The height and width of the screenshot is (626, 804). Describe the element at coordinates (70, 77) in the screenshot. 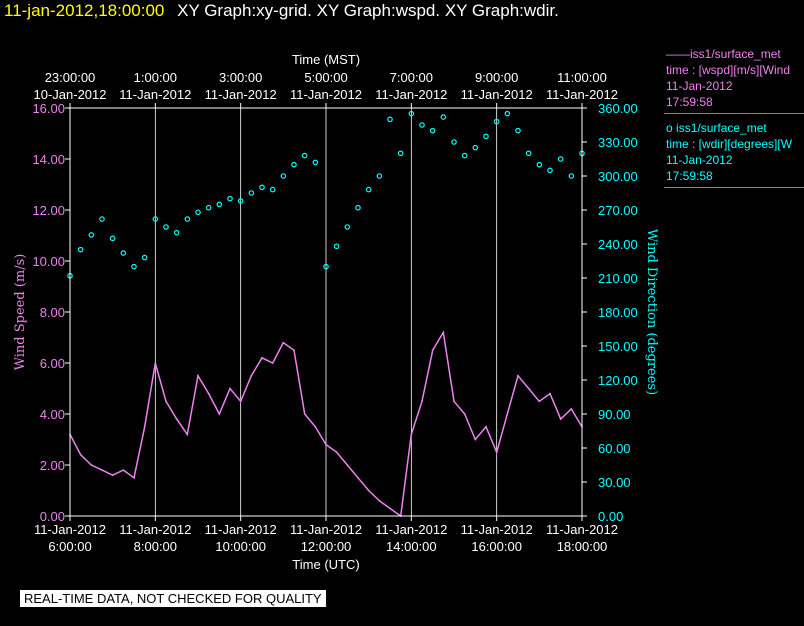

I see `top-tick-time: 23:00:00` at that location.